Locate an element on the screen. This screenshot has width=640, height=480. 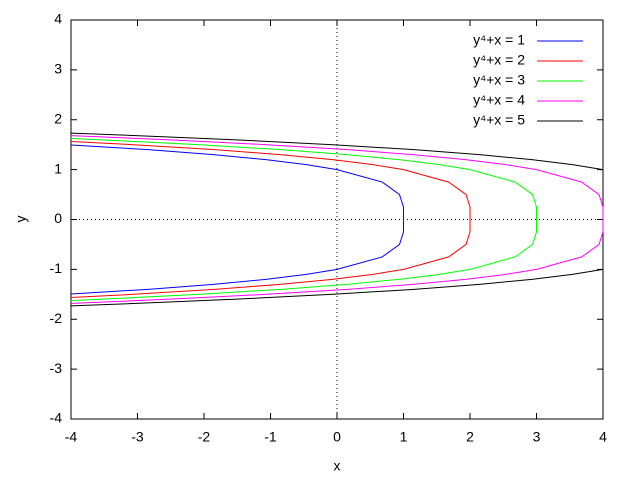
x-tick-label: 0 is located at coordinates (337, 437).